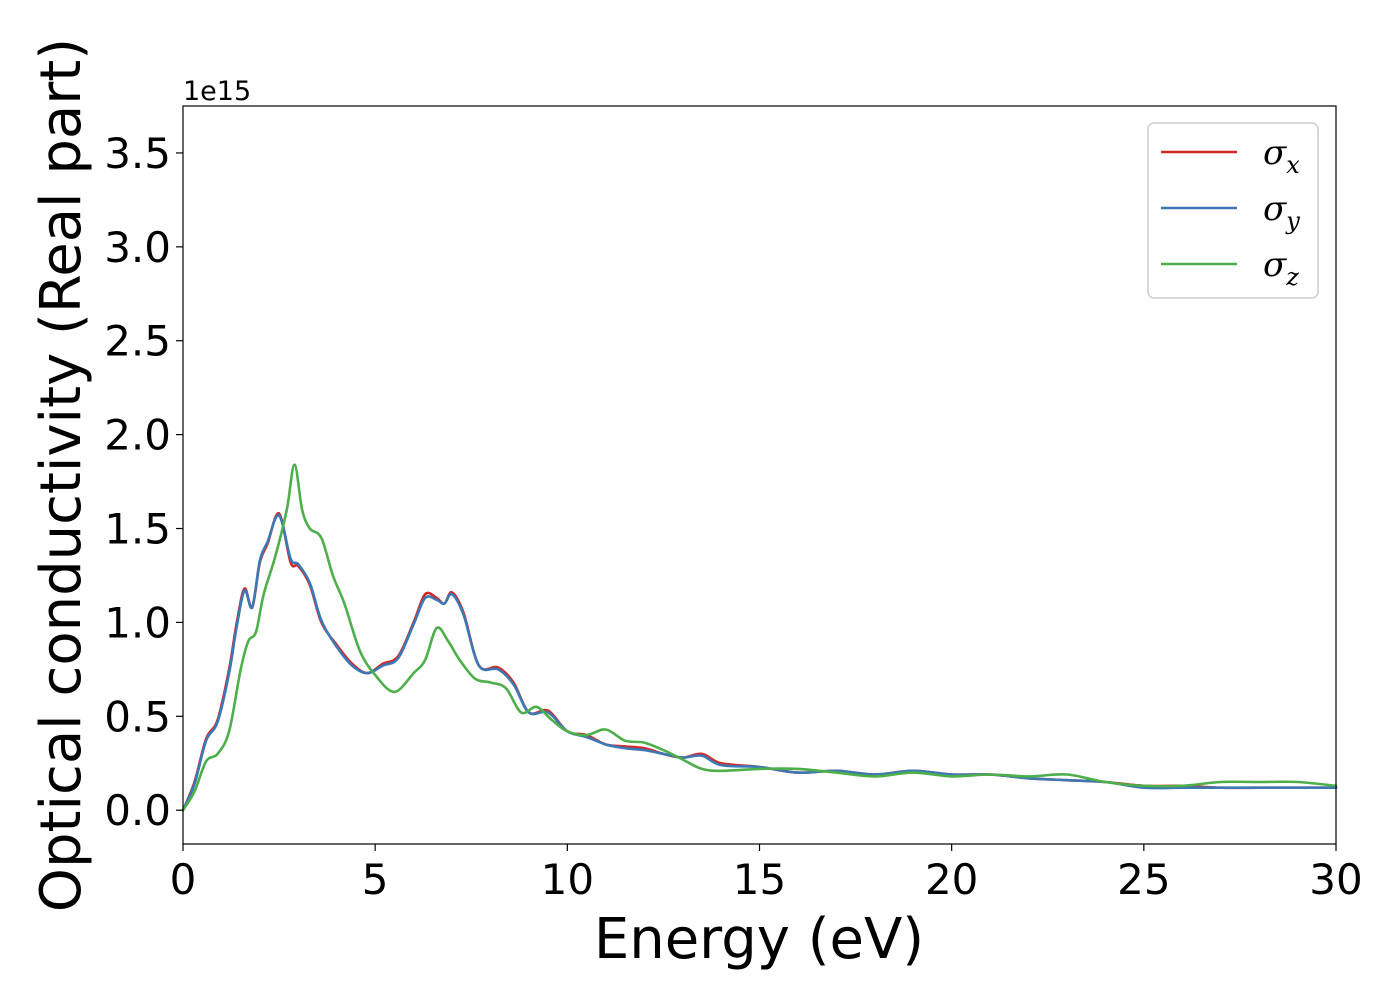  I want to click on y-tick-label: 1.5, so click(137, 529).